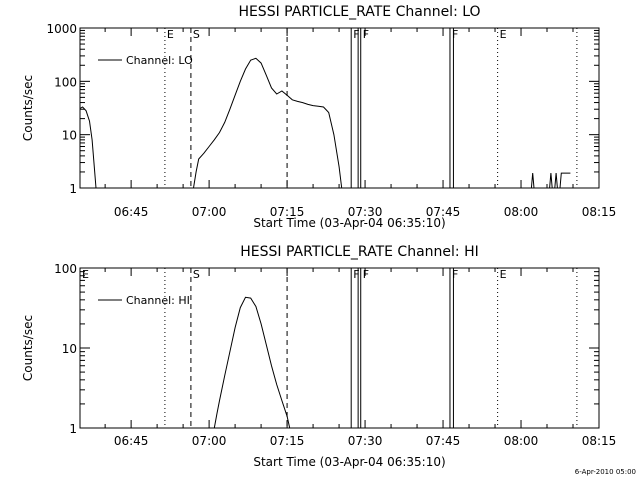  What do you see at coordinates (61, 29) in the screenshot?
I see `y-tick-label: 1000` at bounding box center [61, 29].